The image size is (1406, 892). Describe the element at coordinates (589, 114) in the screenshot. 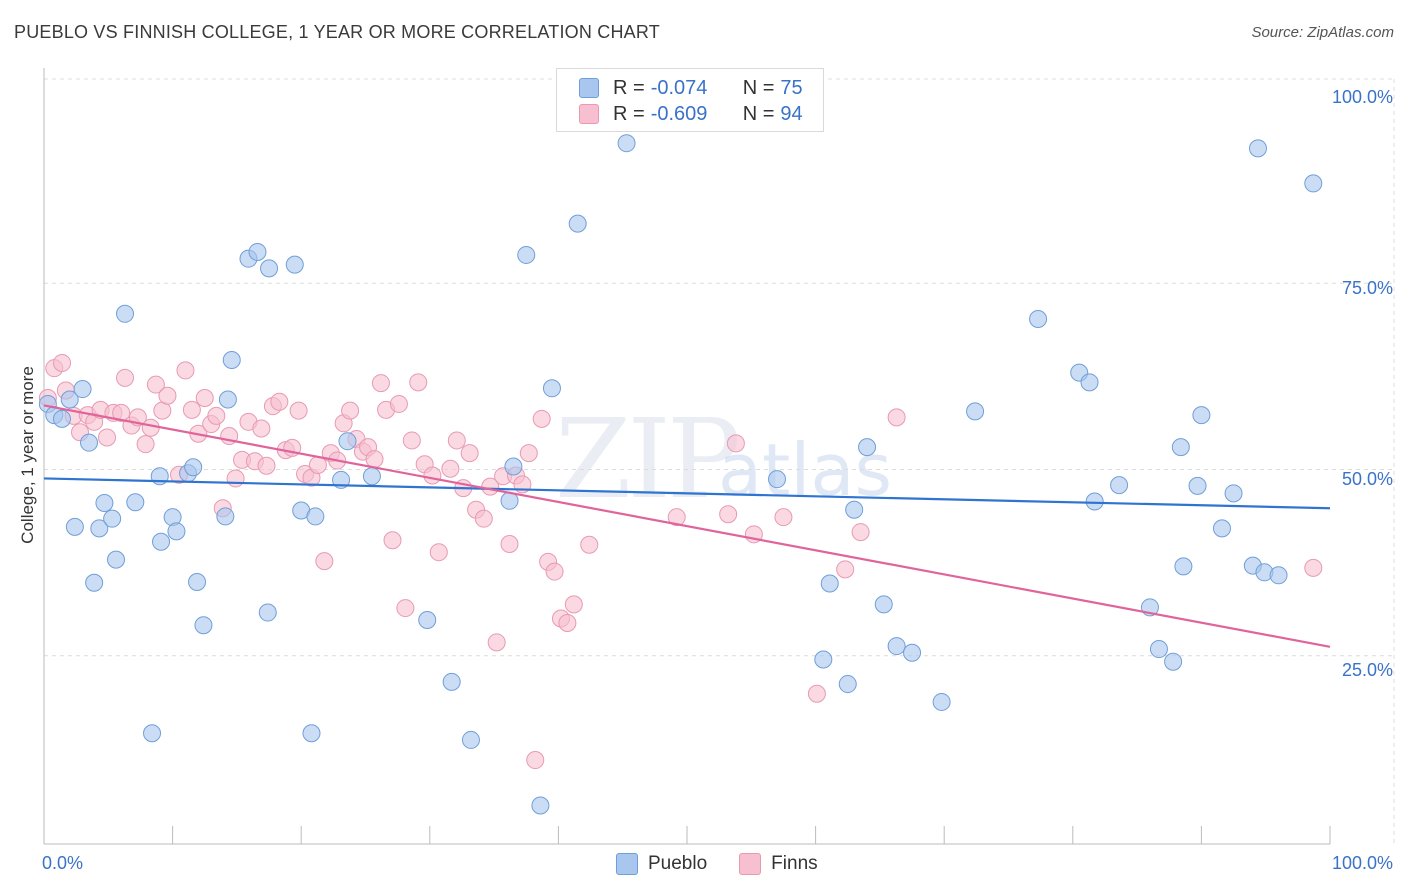

I see `finns-swatch` at that location.